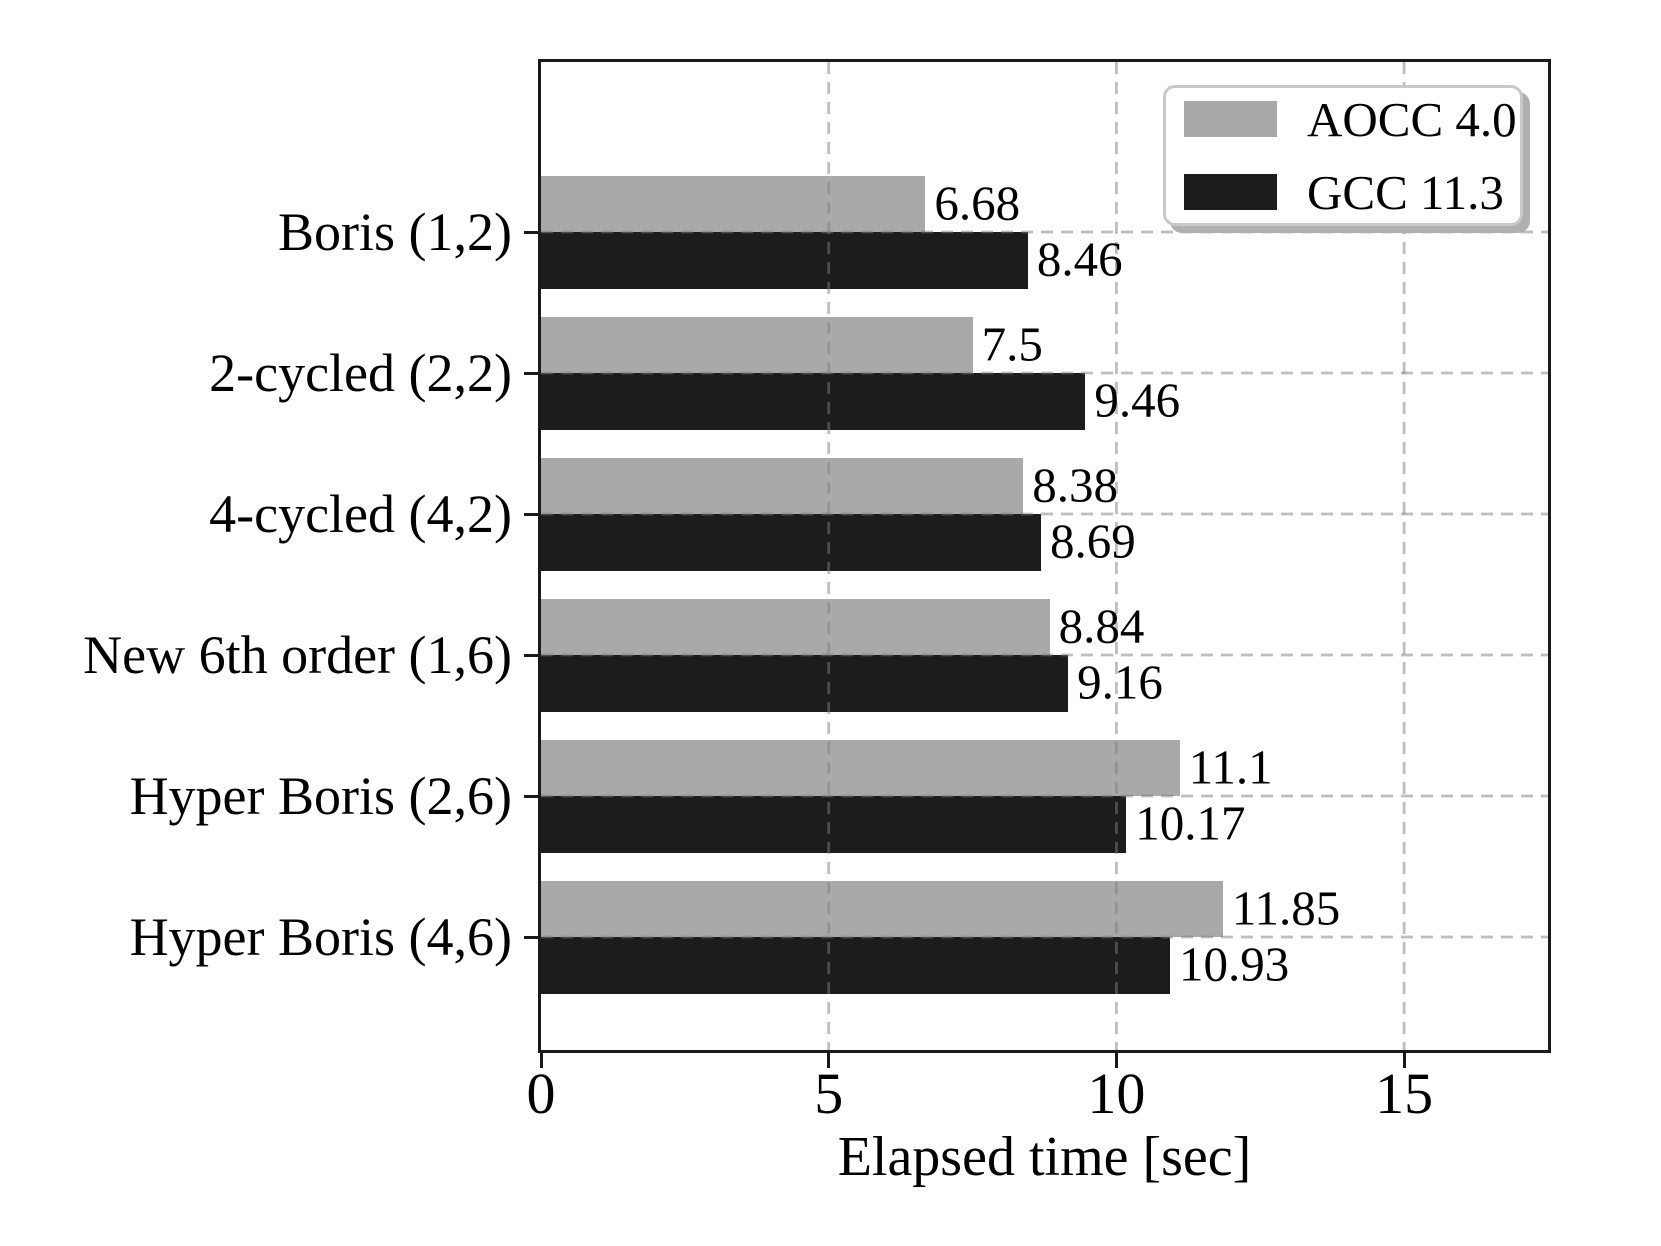 The height and width of the screenshot is (1246, 1661). Describe the element at coordinates (1044, 1157) in the screenshot. I see `x-axis-title: Elapsed time [sec]` at that location.